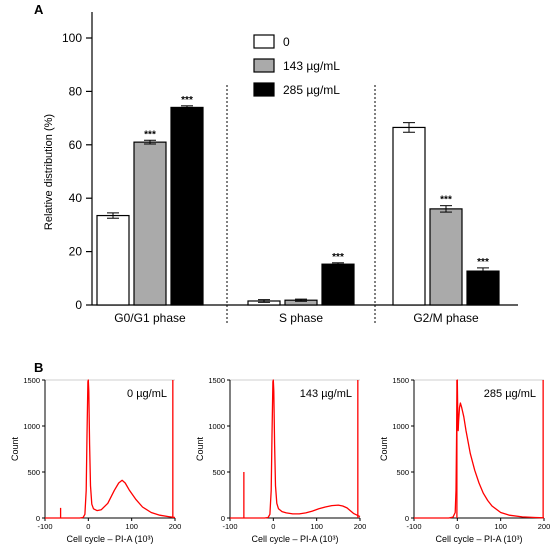 Image resolution: width=550 pixels, height=546 pixels. What do you see at coordinates (286, 42) in the screenshot?
I see `legend-label: 0` at bounding box center [286, 42].